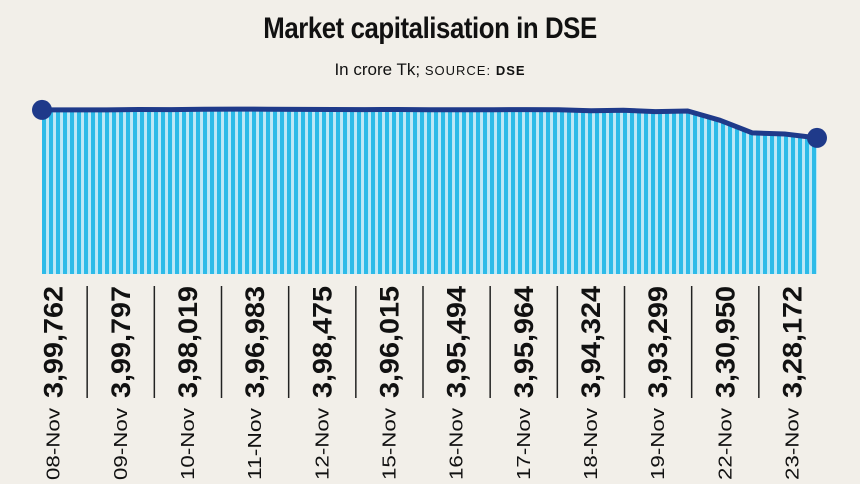 This screenshot has width=860, height=484. I want to click on source-name: DSE, so click(510, 70).